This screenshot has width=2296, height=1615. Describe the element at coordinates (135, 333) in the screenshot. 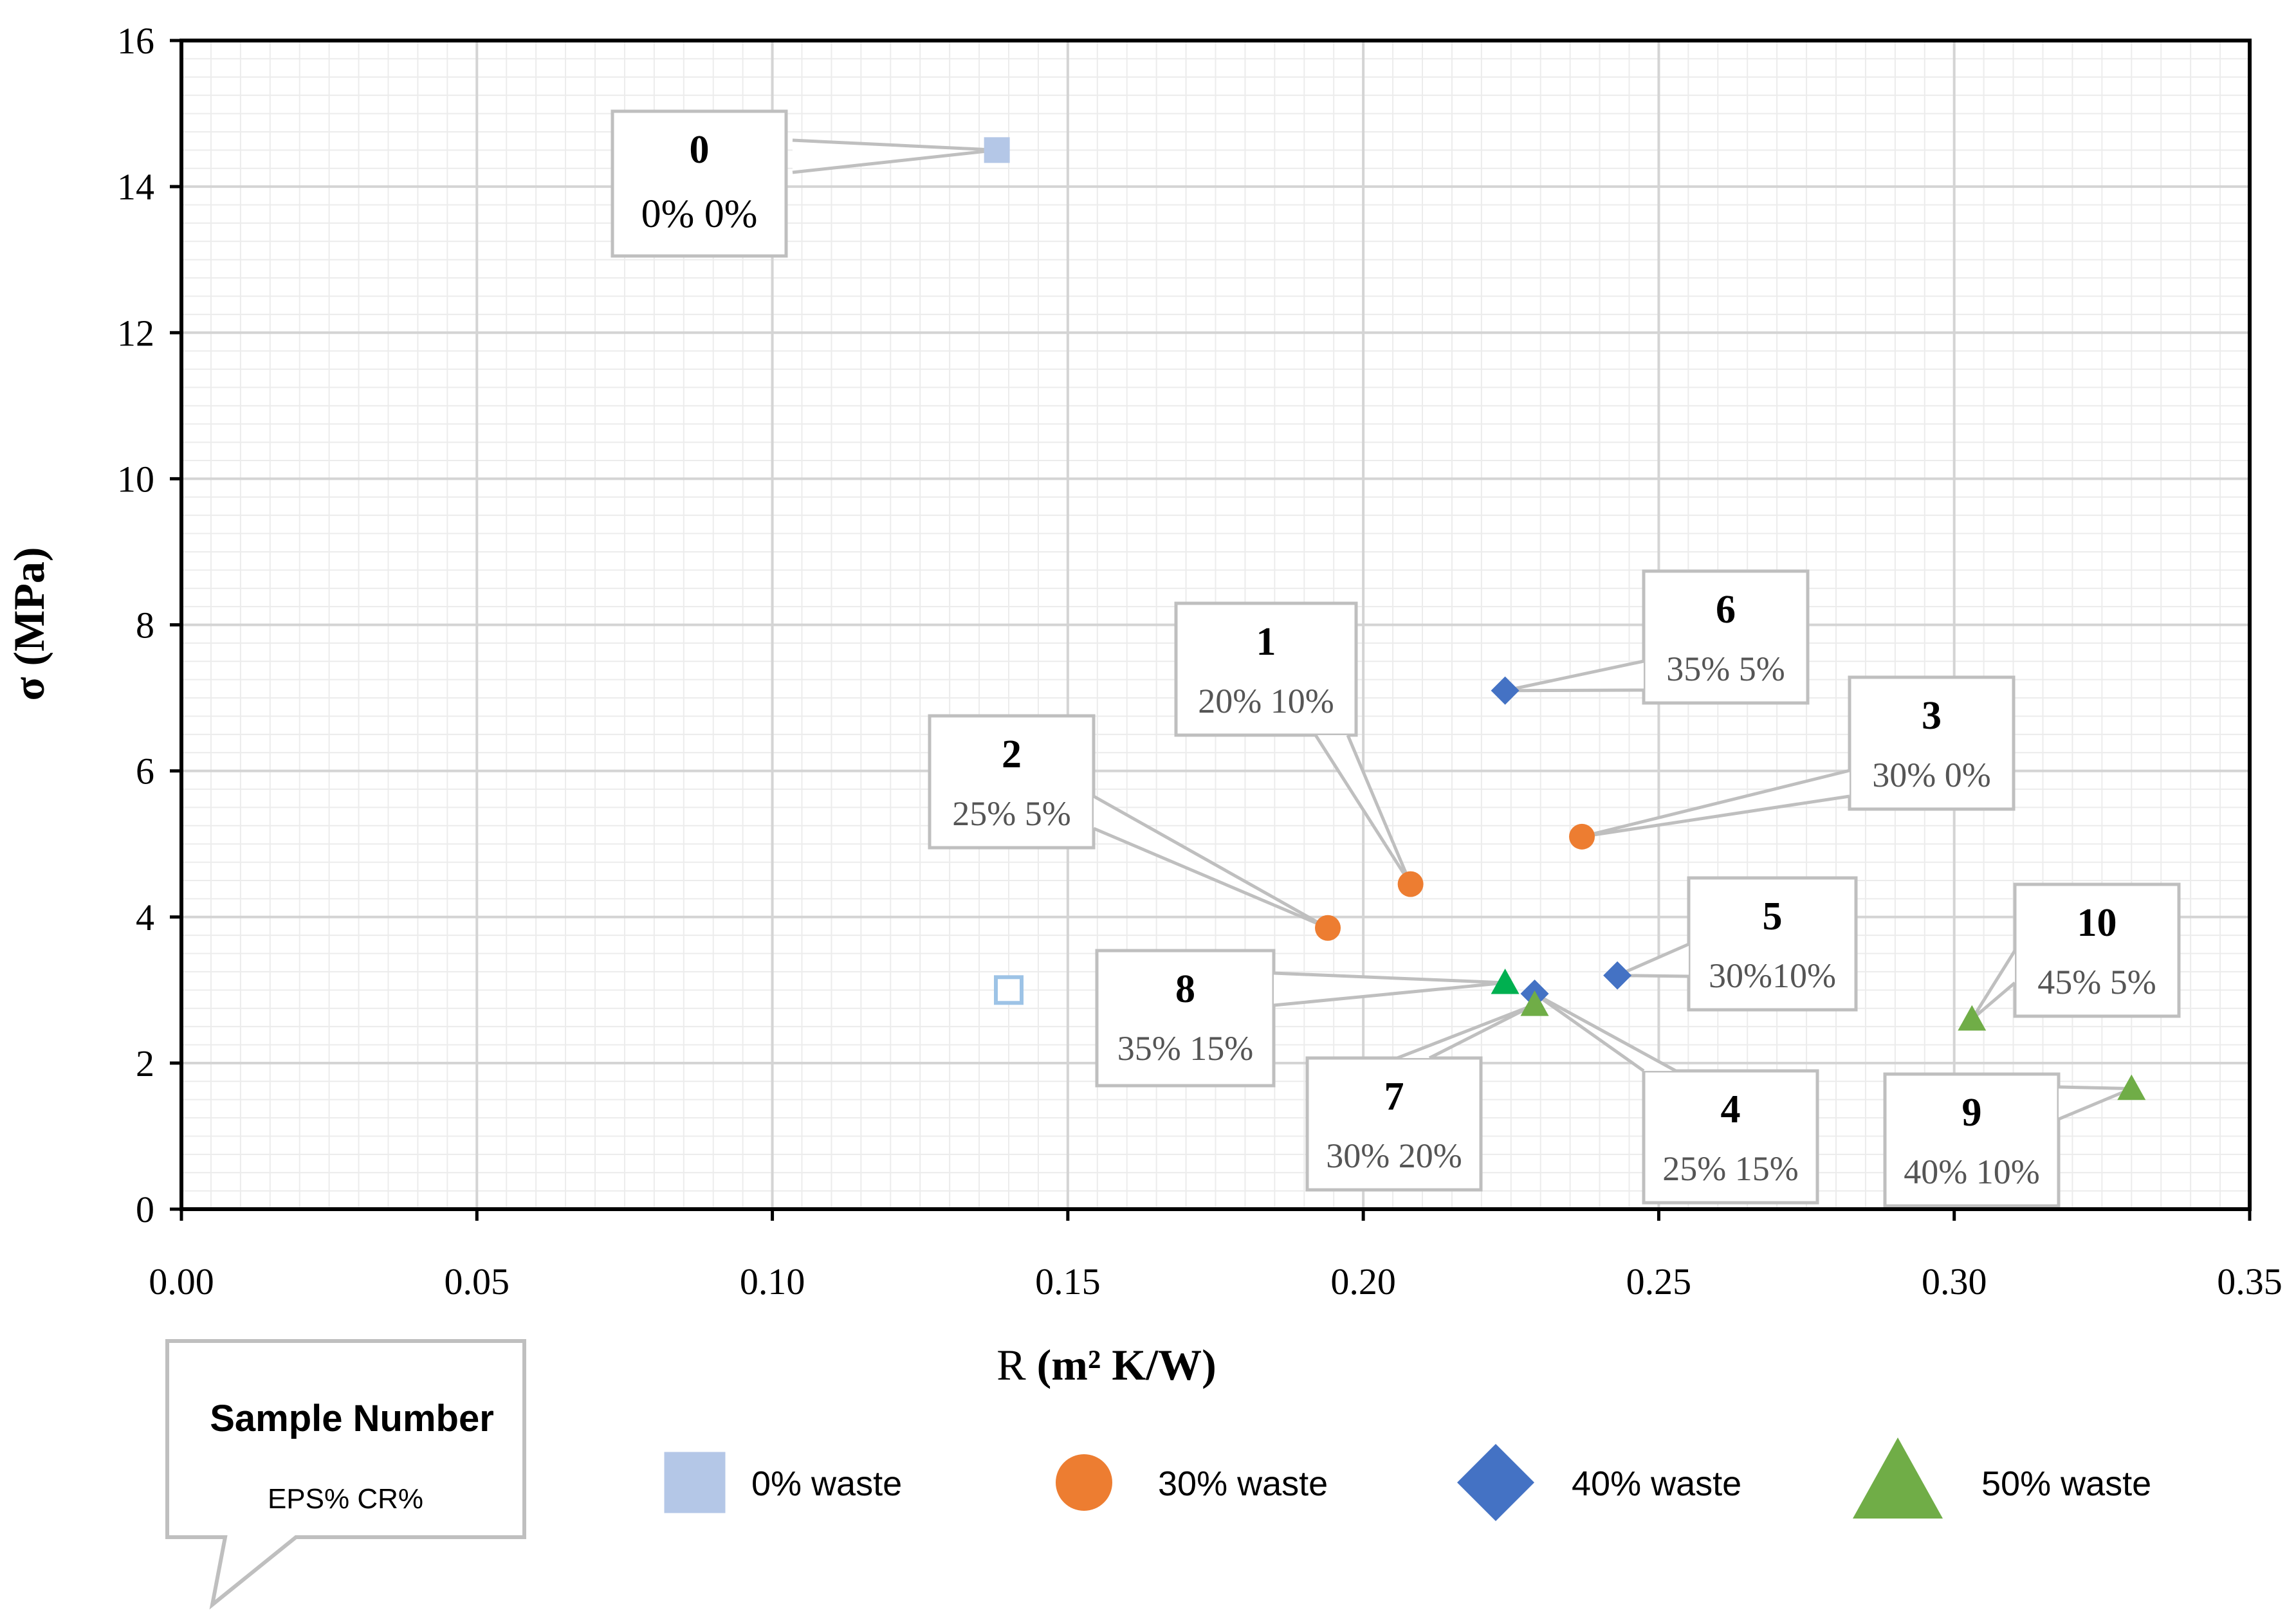

I see `y-tick-label: 12` at that location.